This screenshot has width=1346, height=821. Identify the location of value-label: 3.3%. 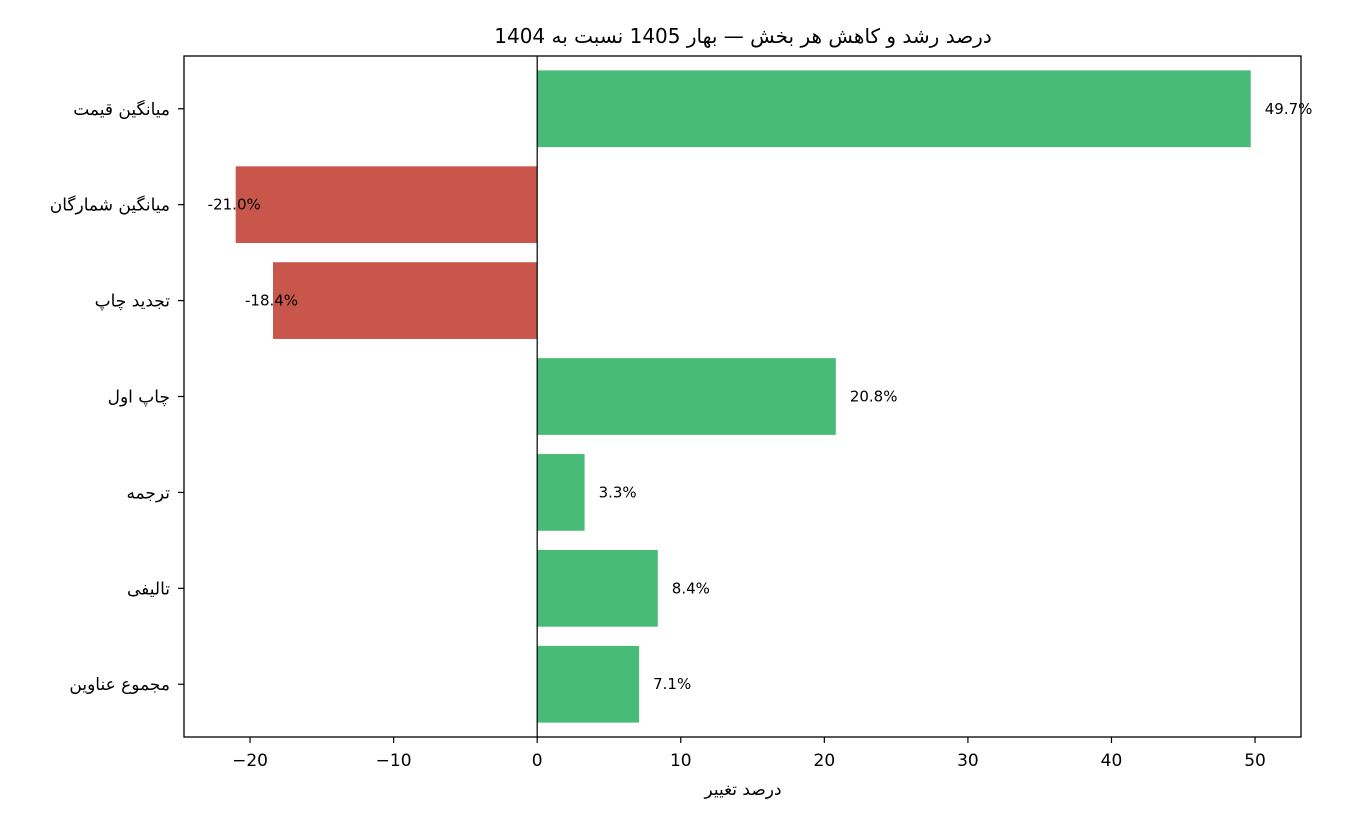
(618, 492).